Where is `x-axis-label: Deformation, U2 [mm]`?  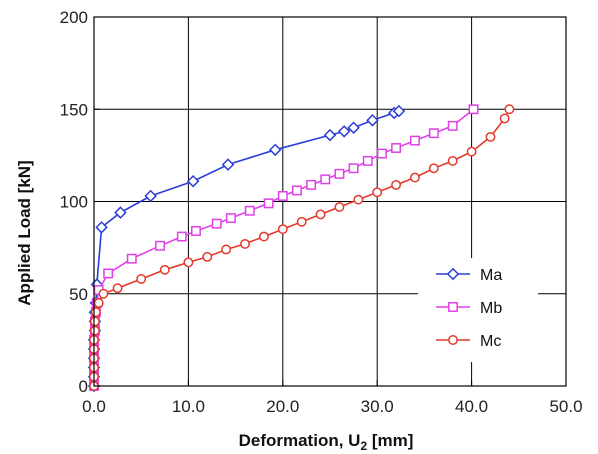 x-axis-label: Deformation, U2 [mm] is located at coordinates (326, 442).